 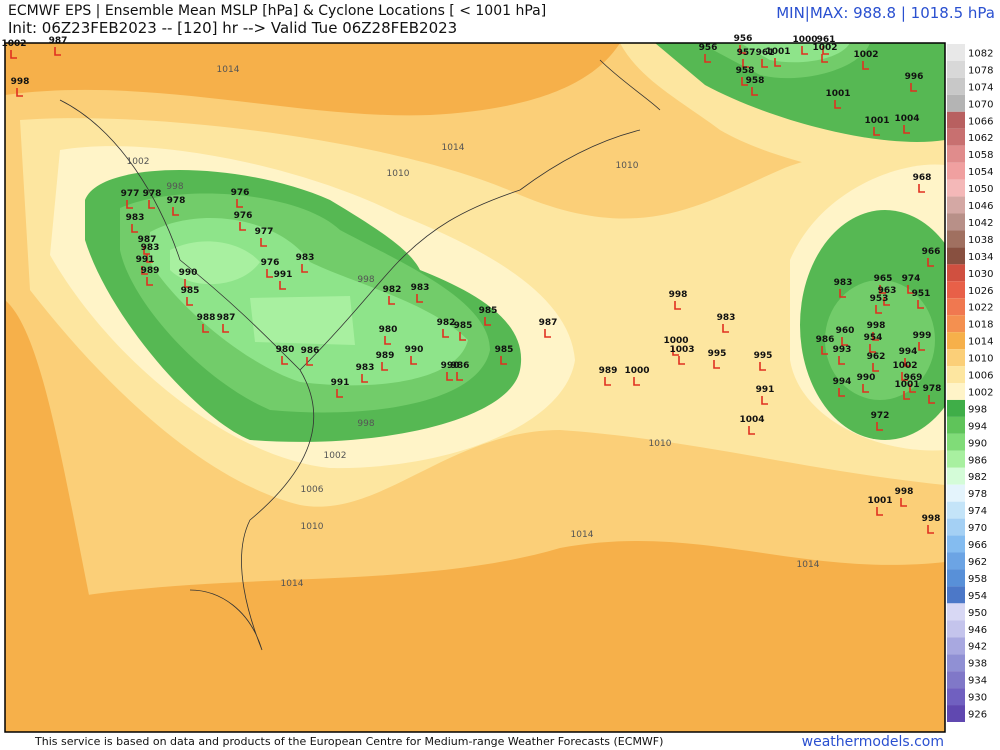 I want to click on colorbar-label: 1030, so click(x=980, y=274).